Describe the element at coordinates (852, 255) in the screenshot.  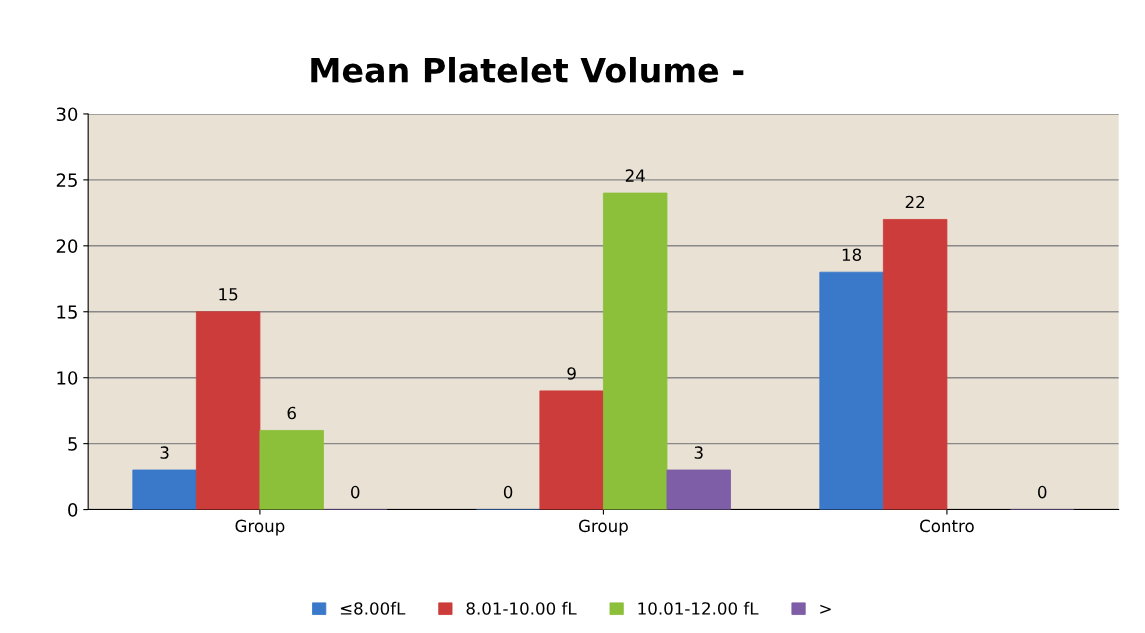
I see `data-label: 18` at that location.